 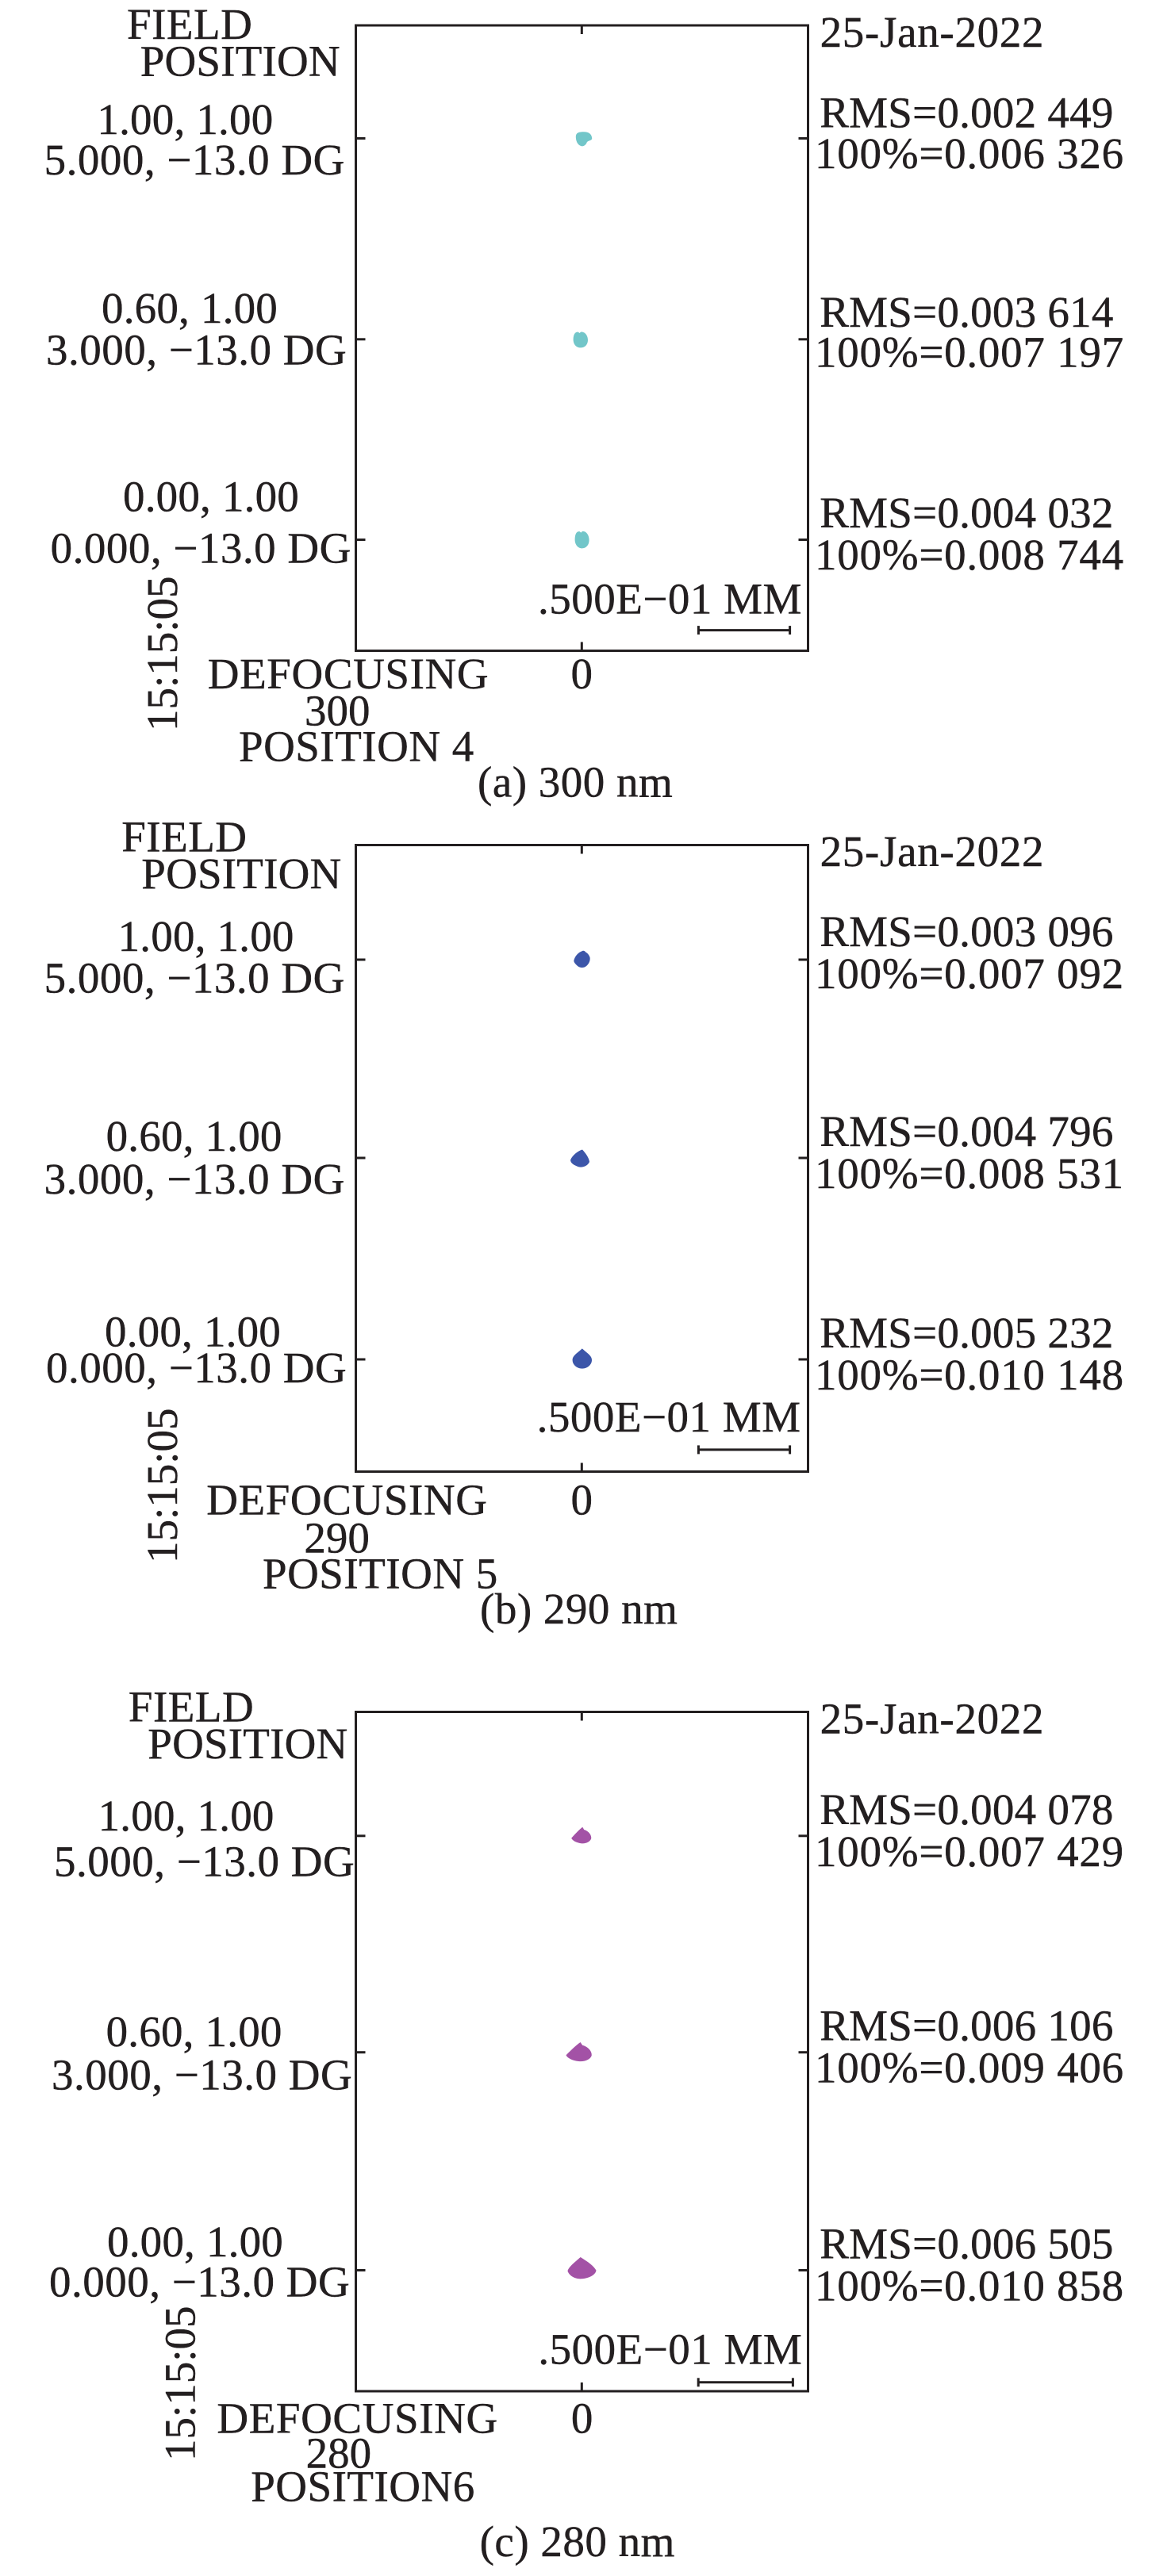 I want to click on svg-text: RMS=0.004 796, so click(x=967, y=1131).